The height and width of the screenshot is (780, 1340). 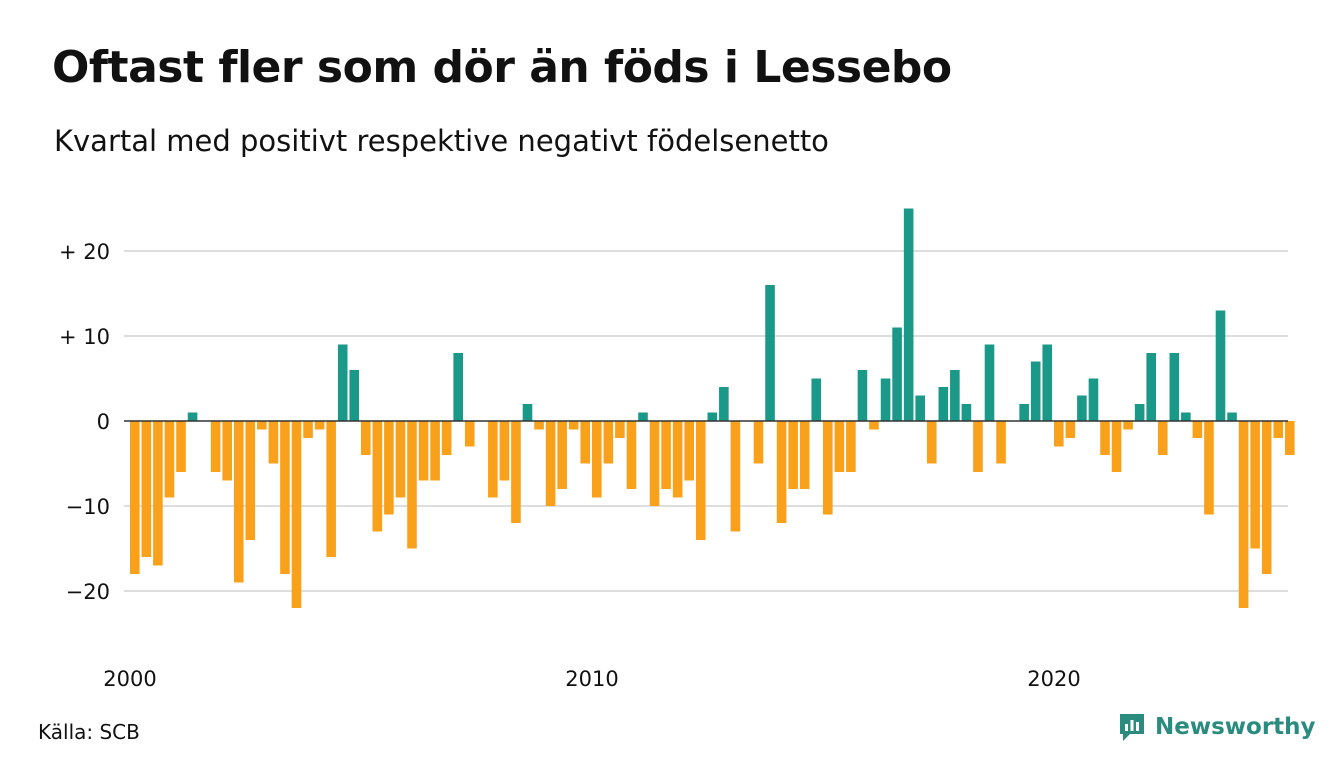 I want to click on x-tick-label: 2010, so click(x=591, y=679).